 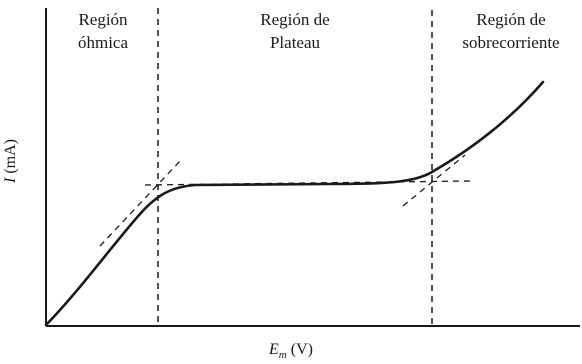 What do you see at coordinates (299, 349) in the screenshot?
I see `x-axis-unit: (V)` at bounding box center [299, 349].